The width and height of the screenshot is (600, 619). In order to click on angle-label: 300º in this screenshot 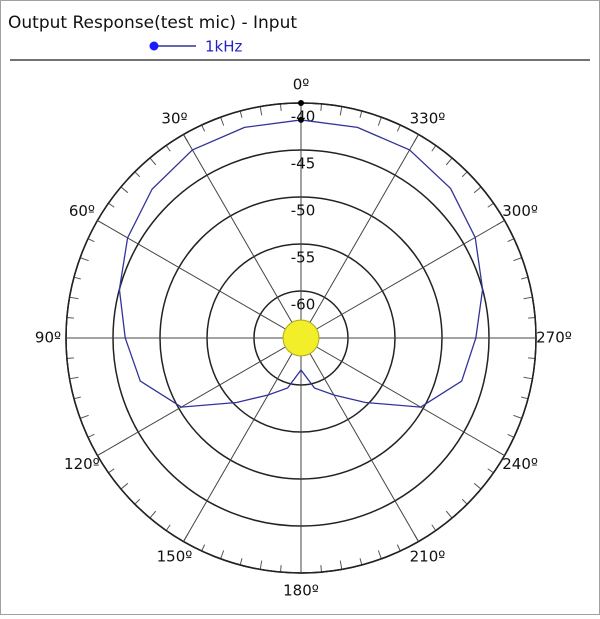, I will do `click(520, 211)`.